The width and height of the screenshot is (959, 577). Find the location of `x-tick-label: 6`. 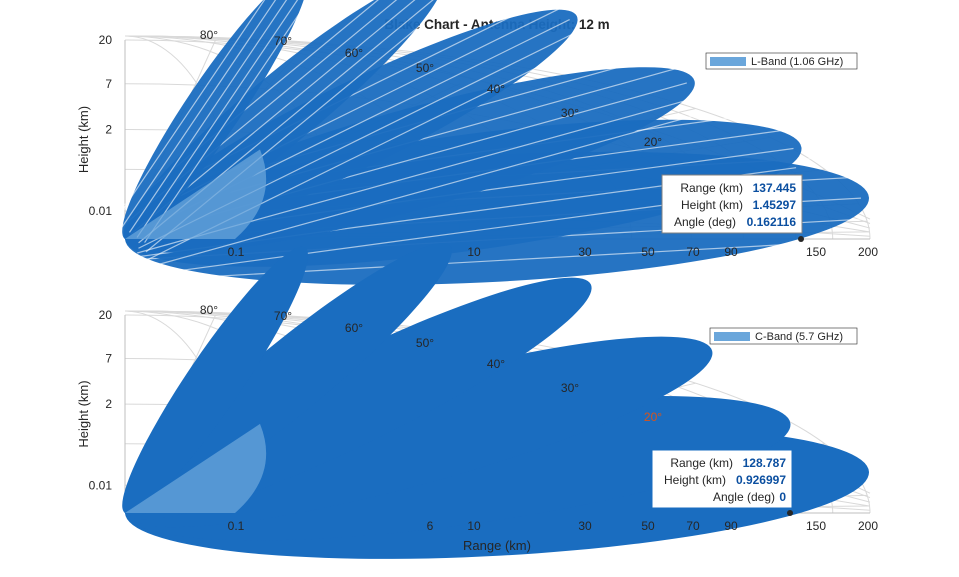

x-tick-label: 6 is located at coordinates (430, 526).